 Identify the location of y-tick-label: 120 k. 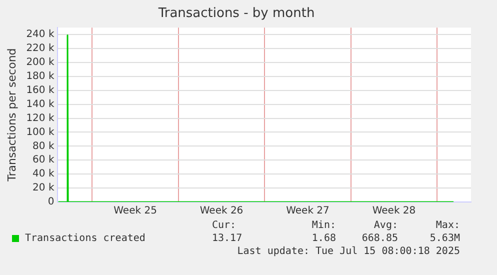
(40, 118).